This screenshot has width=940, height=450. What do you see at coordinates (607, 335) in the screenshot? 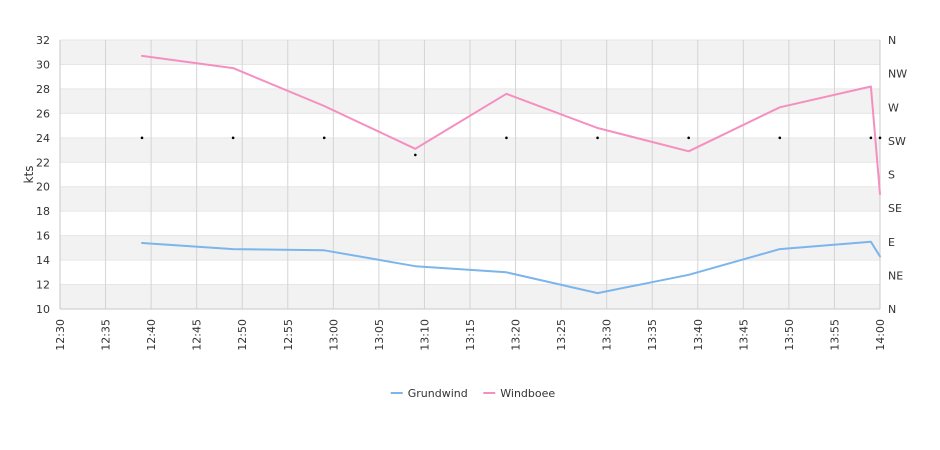
I see `x-tick-label: 13:30` at bounding box center [607, 335].